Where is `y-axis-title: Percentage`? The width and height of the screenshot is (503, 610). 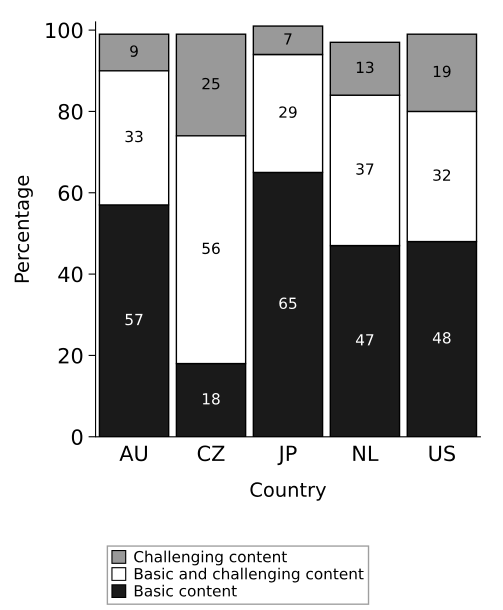
y-axis-title: Percentage is located at coordinates (23, 229).